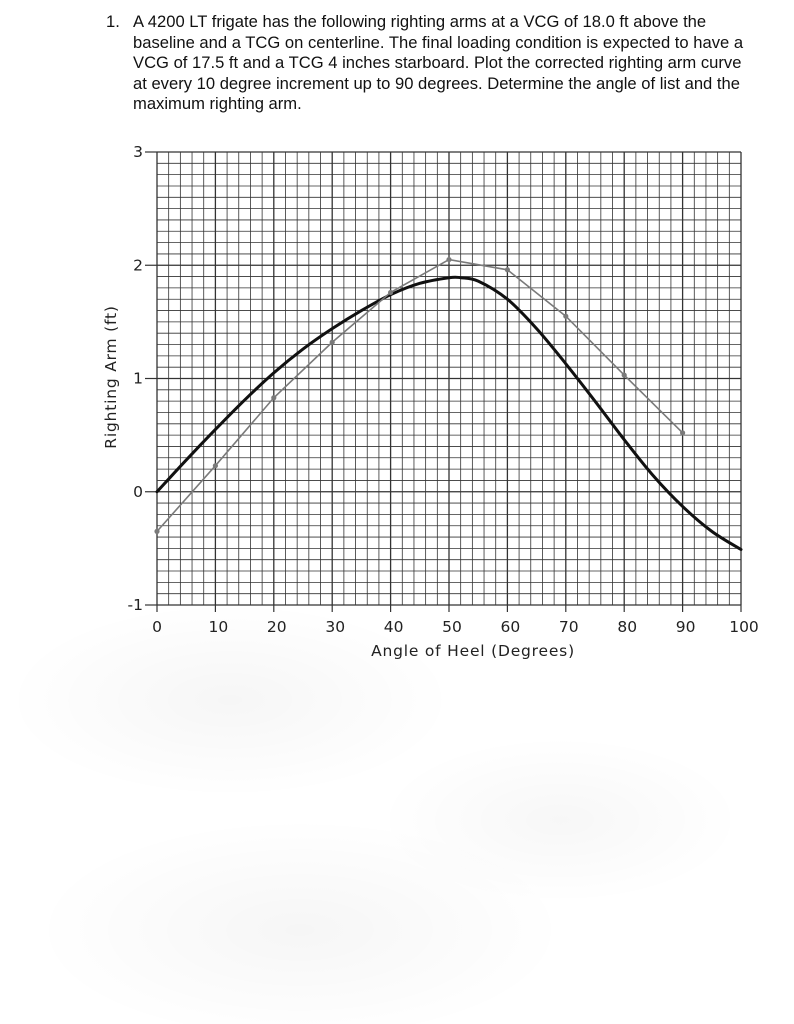 The height and width of the screenshot is (1024, 794). I want to click on x-tick-label: 80, so click(627, 627).